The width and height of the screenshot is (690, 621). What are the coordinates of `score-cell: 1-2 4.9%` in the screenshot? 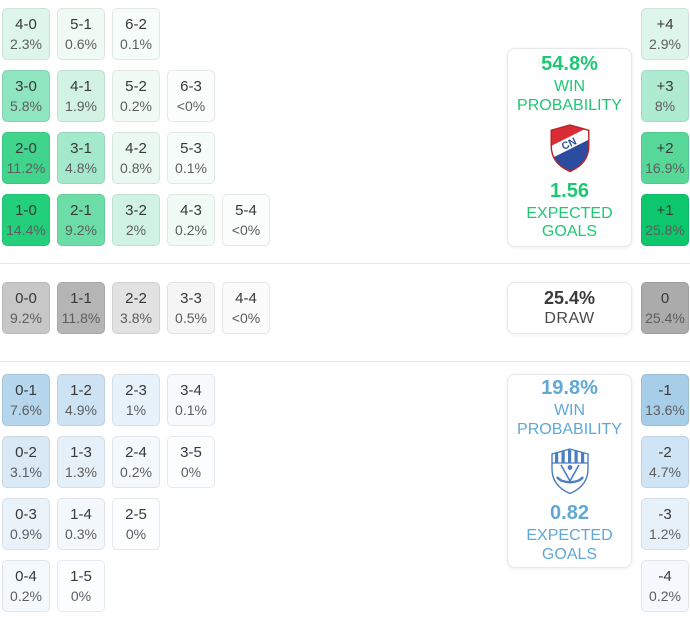 It's located at (81, 400).